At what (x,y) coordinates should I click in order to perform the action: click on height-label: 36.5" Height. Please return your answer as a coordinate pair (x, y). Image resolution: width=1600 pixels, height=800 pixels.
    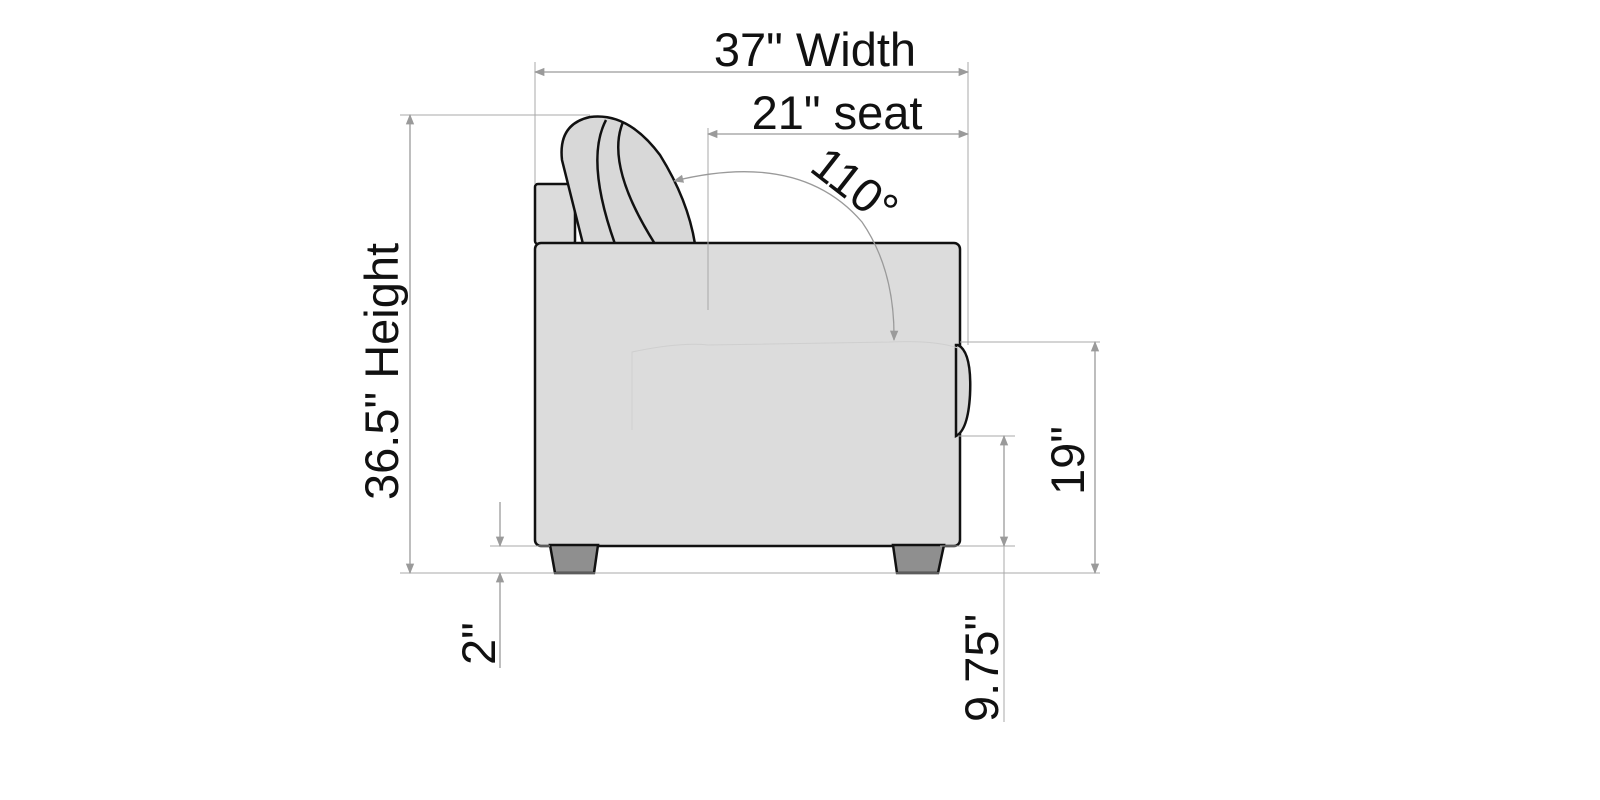
    Looking at the image, I should click on (381, 371).